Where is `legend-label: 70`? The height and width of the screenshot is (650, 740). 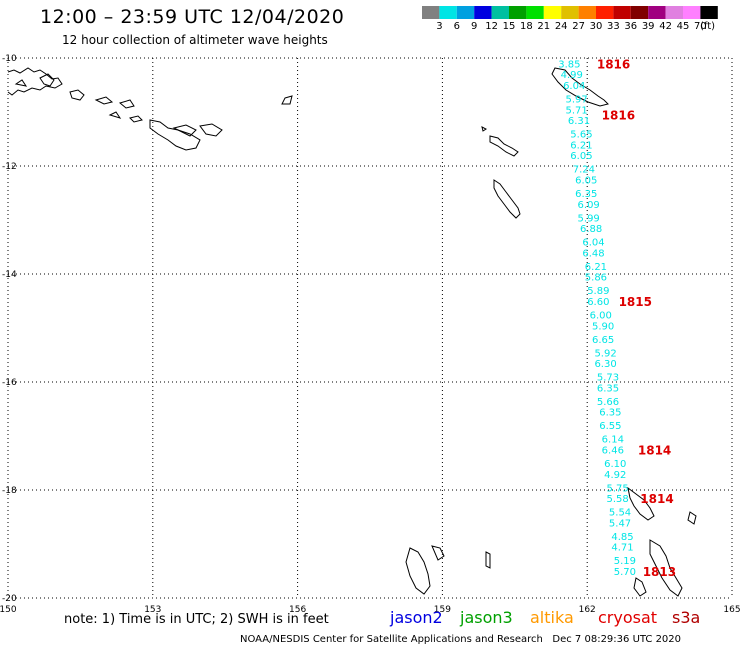 legend-label: 70 is located at coordinates (700, 26).